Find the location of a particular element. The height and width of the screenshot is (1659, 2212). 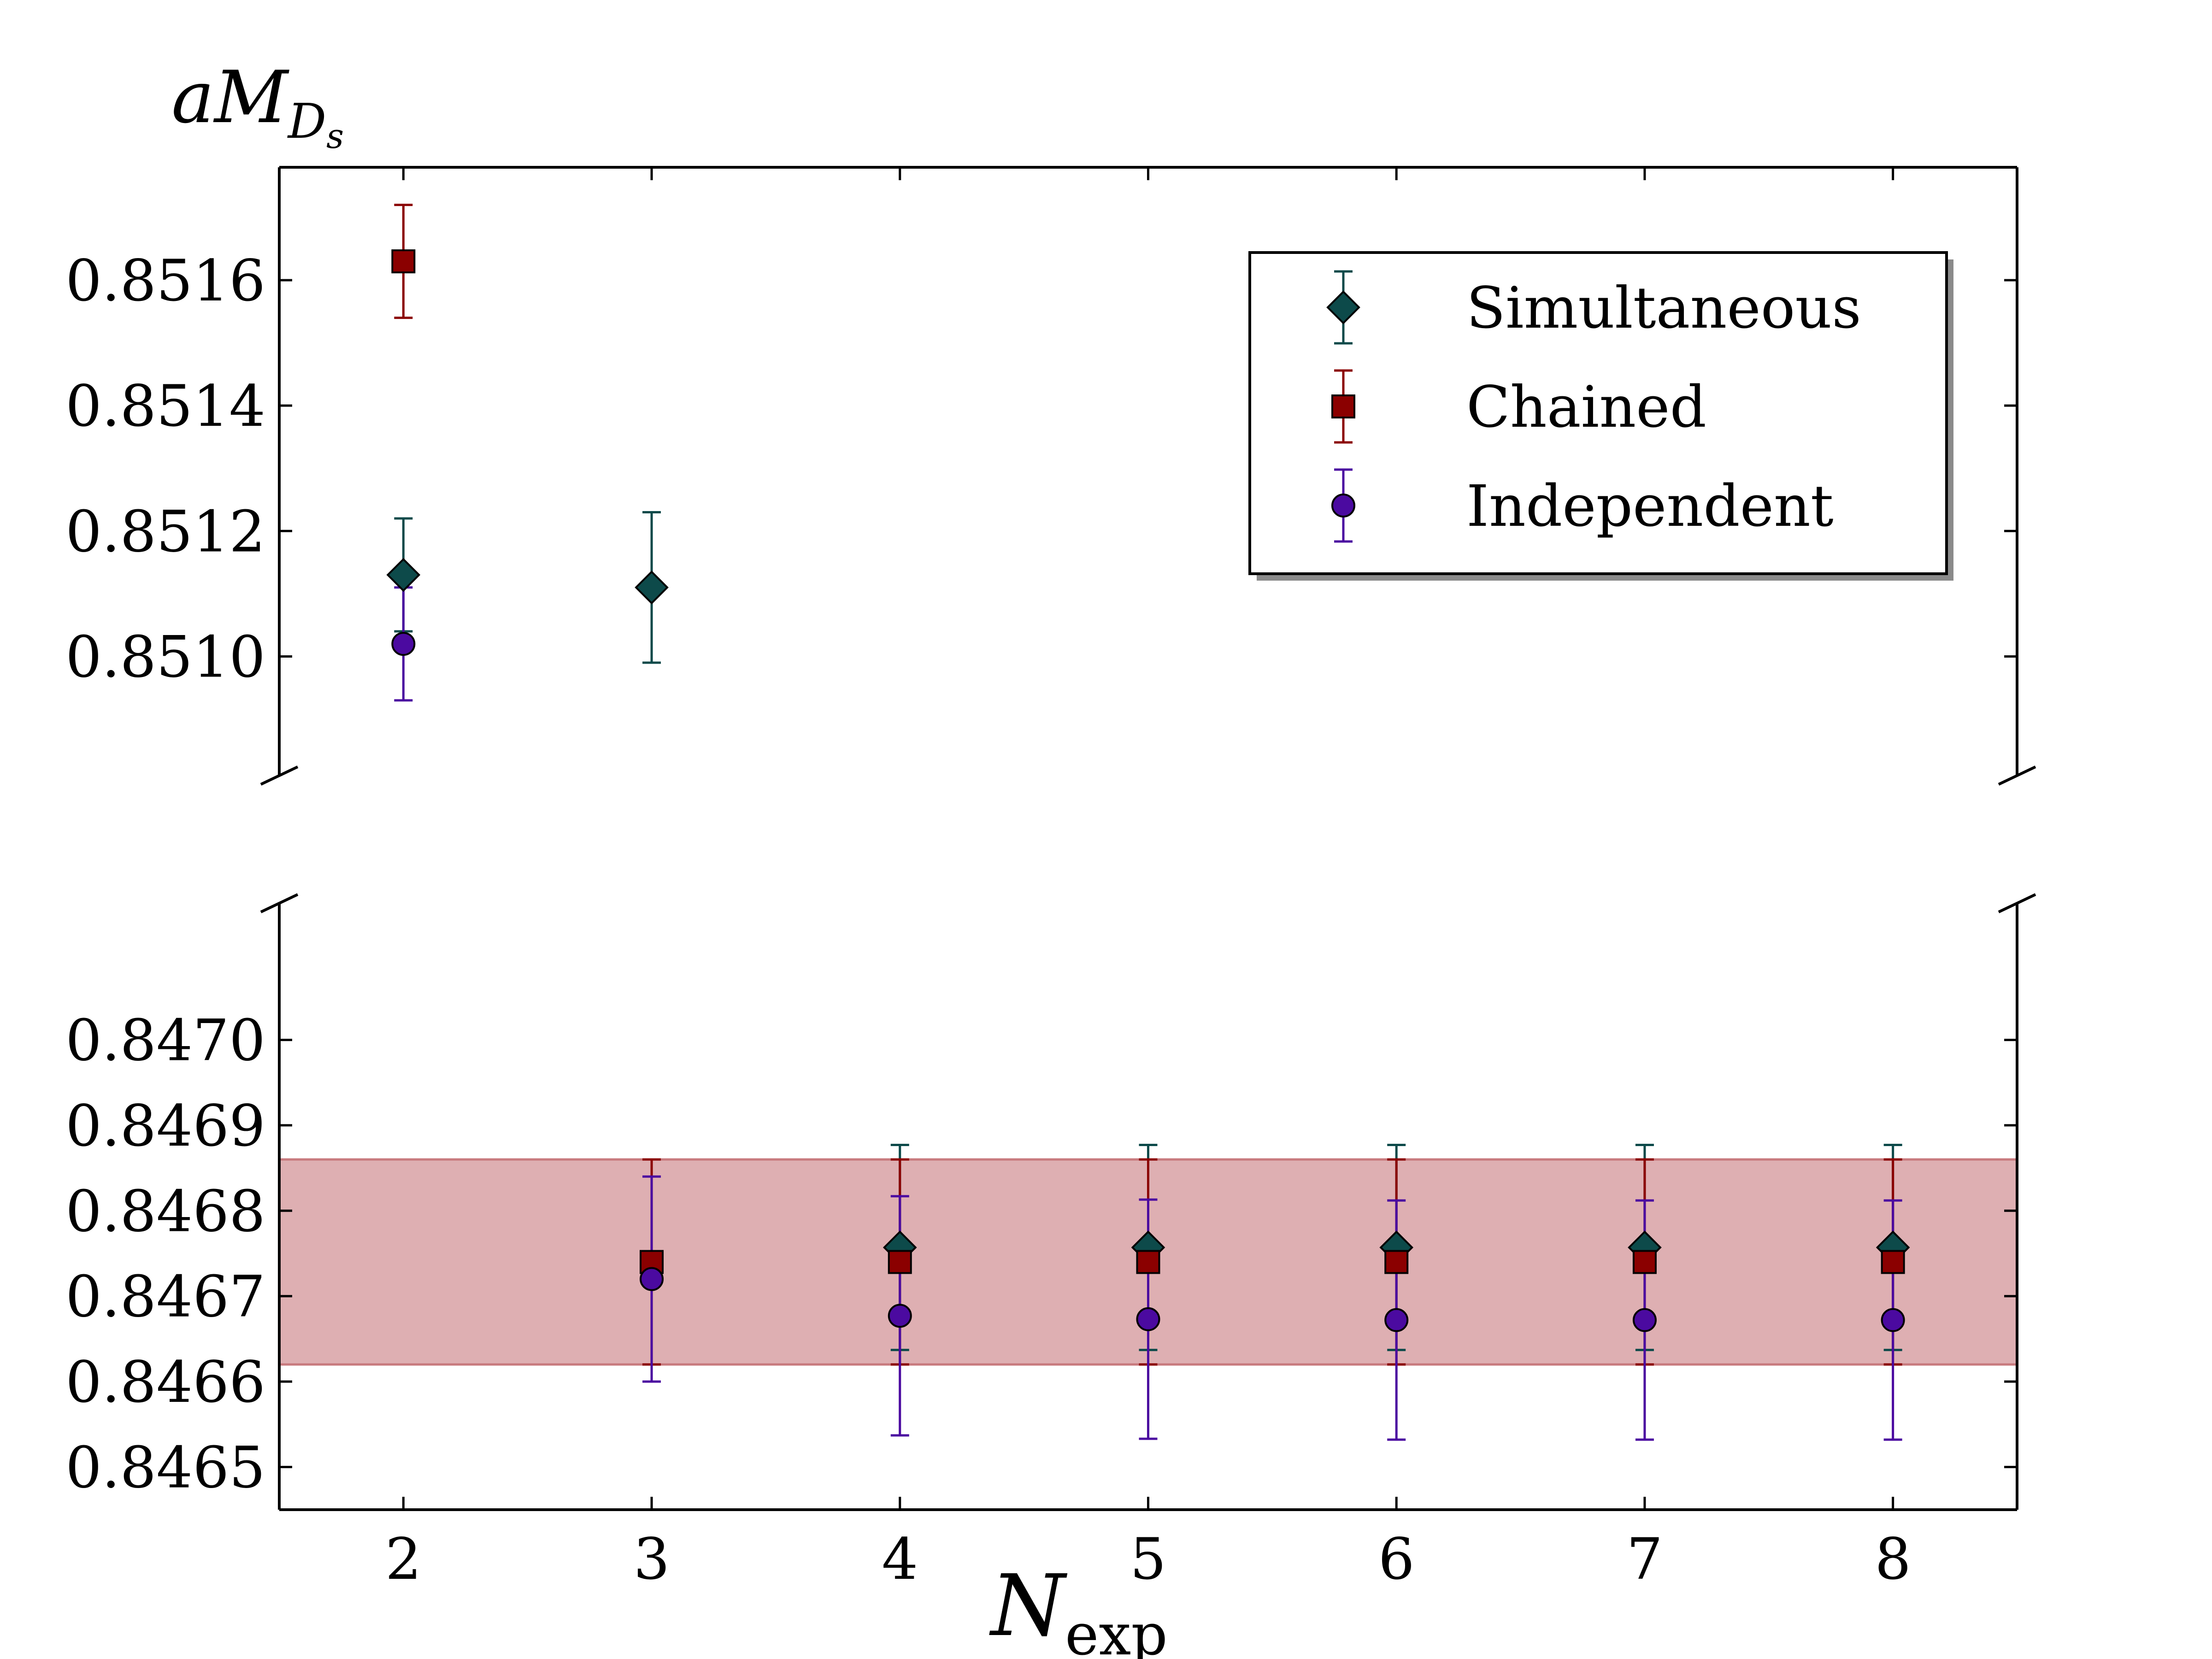

x-axis-label-subscript: exp is located at coordinates (1116, 1630).